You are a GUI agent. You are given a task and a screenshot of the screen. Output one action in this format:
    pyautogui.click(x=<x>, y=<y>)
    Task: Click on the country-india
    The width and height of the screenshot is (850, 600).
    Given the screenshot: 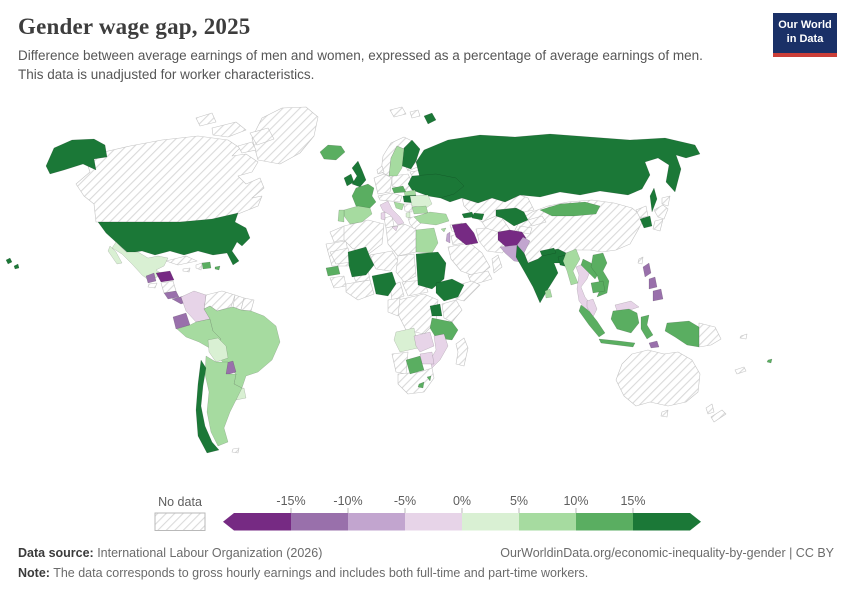 What is the action you would take?
    pyautogui.click(x=541, y=274)
    